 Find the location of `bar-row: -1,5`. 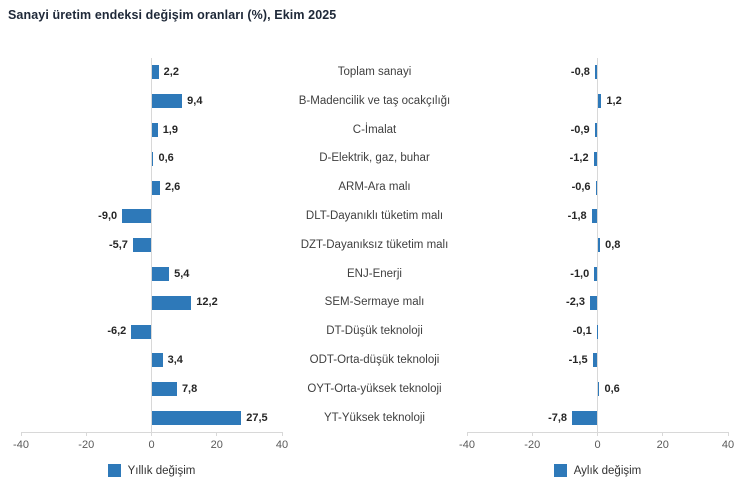

bar-row: -1,5 is located at coordinates (597, 360).